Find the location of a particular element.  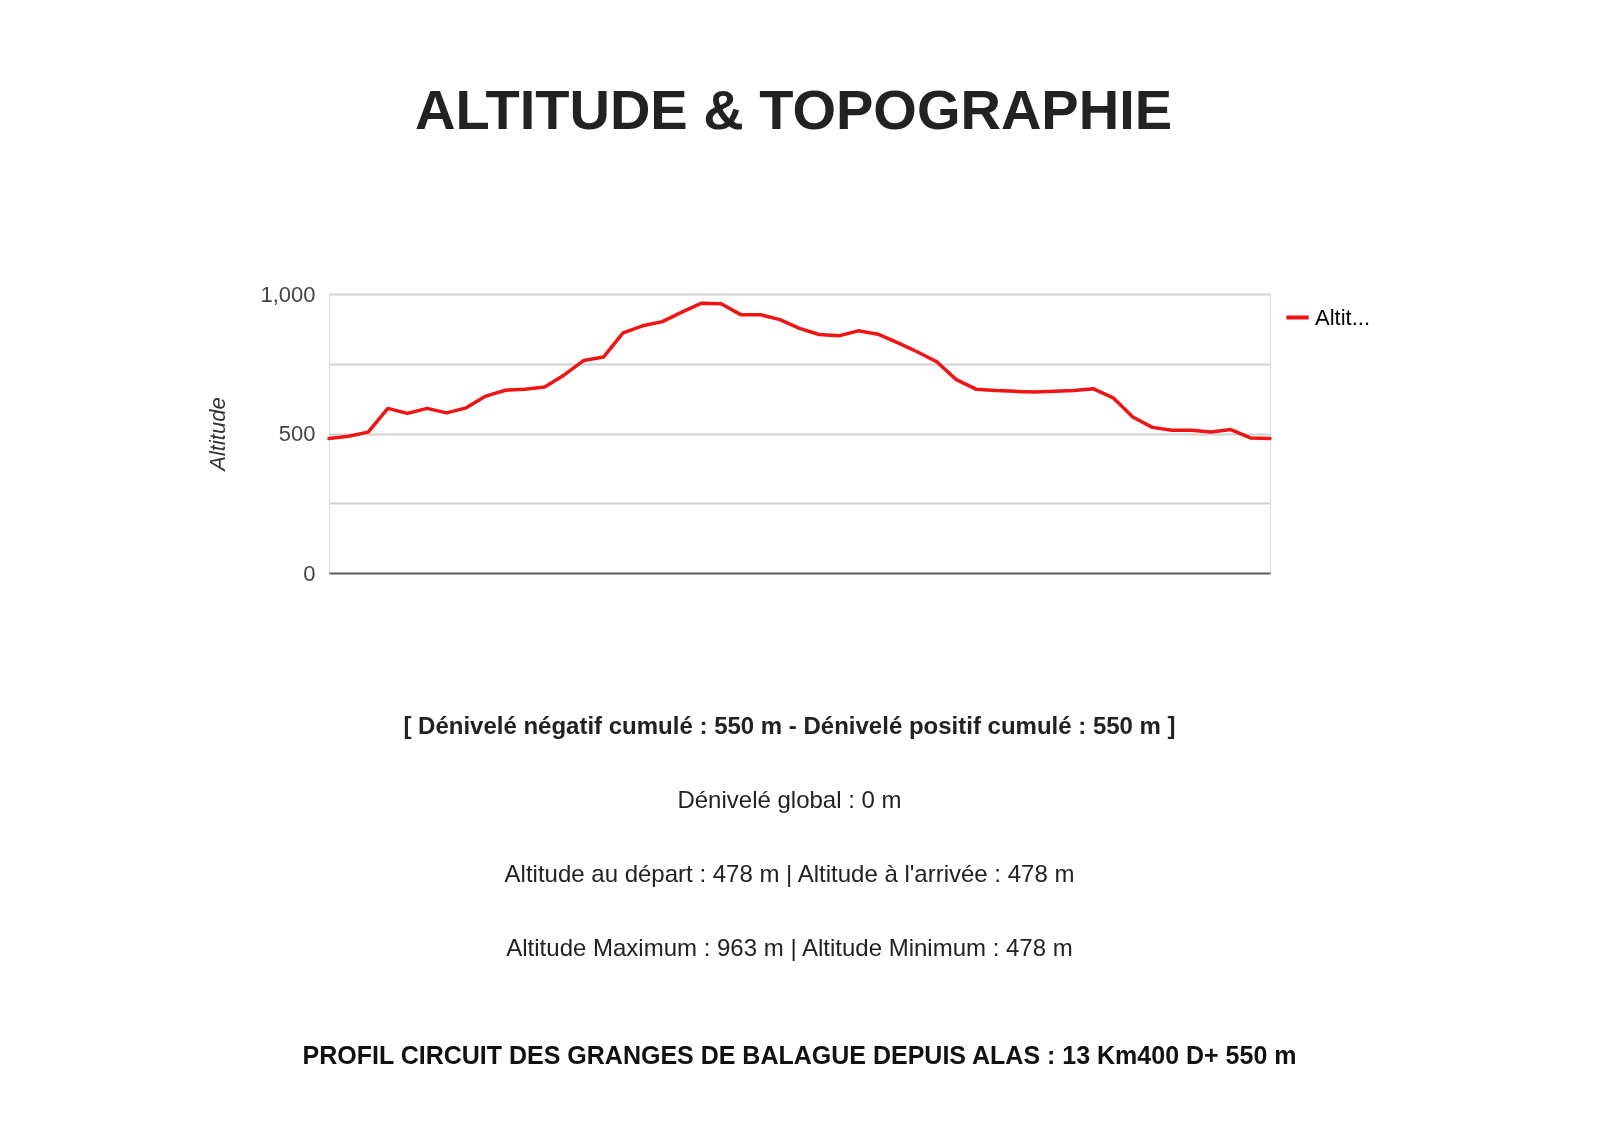

line-series is located at coordinates (799, 371).